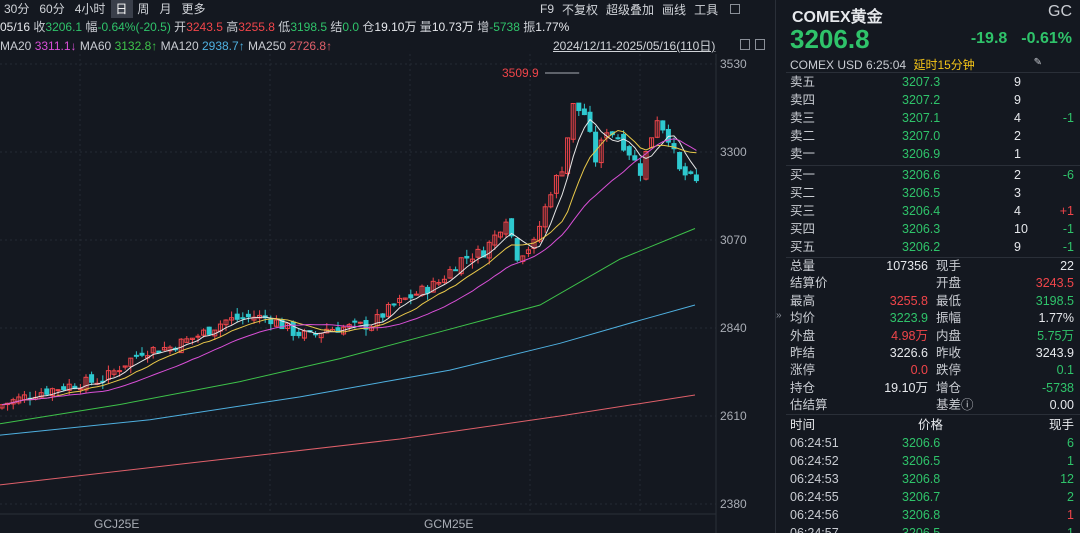 The width and height of the screenshot is (1080, 533). Describe the element at coordinates (745, 44) in the screenshot. I see `zoom-out-icon` at that location.